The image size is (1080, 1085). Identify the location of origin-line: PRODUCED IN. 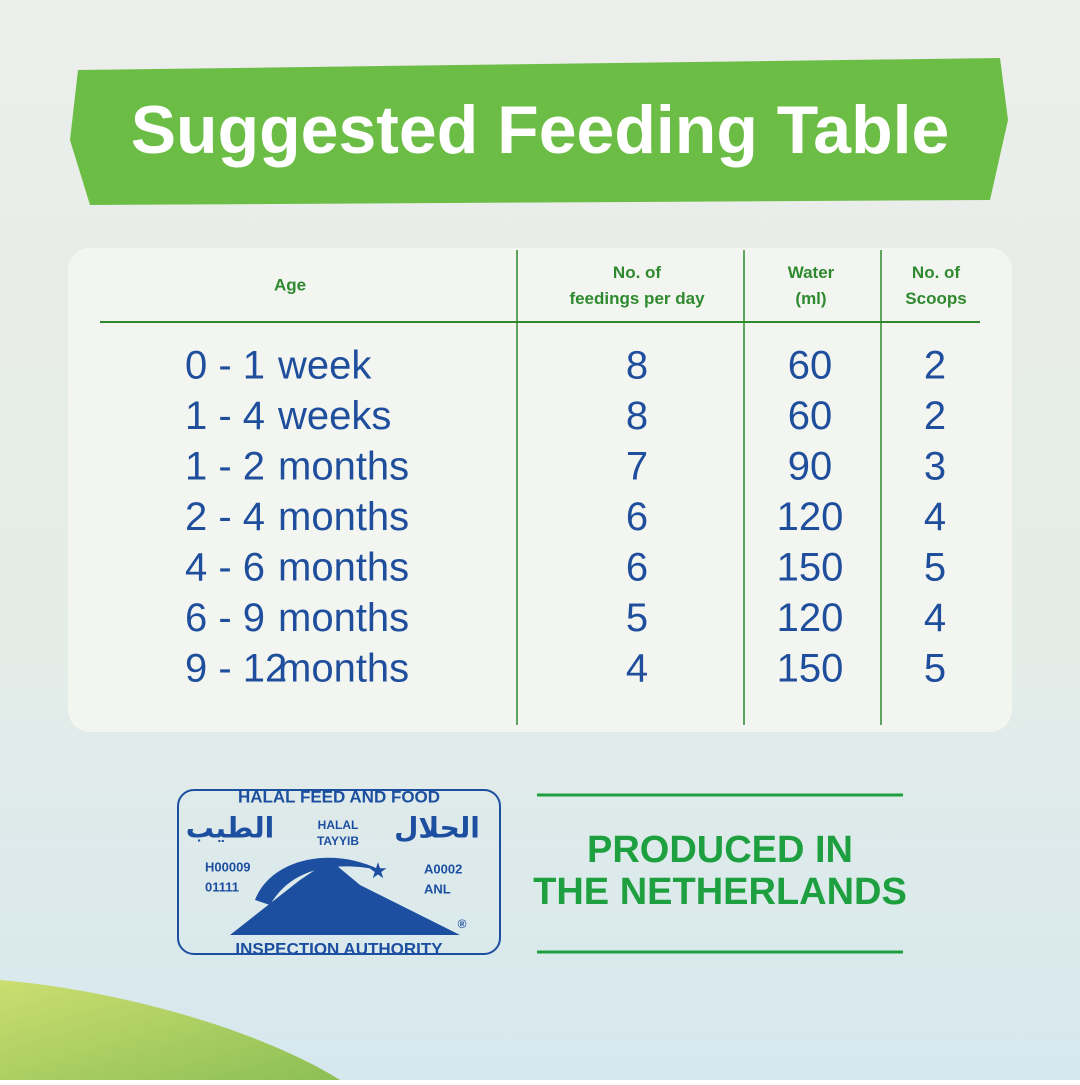
(720, 850).